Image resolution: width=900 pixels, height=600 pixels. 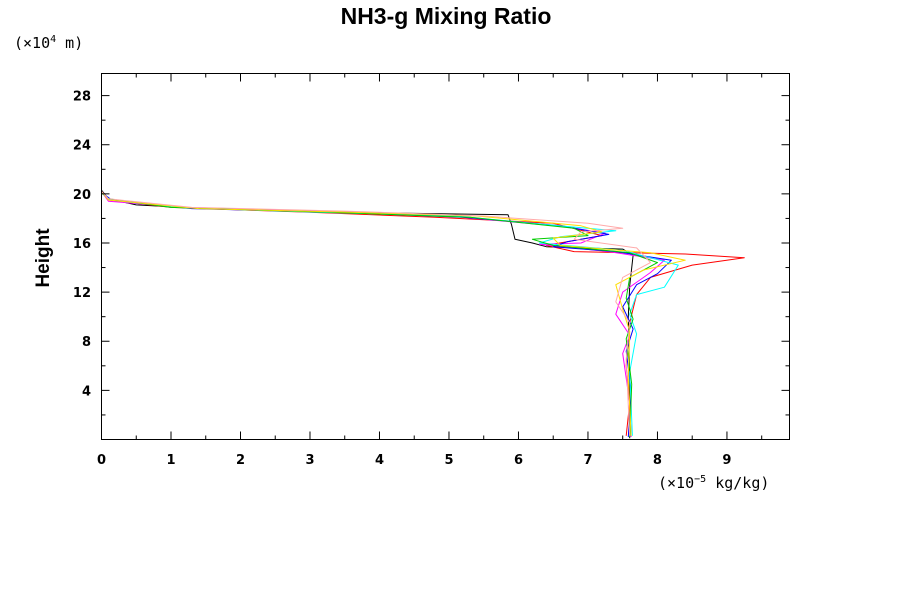 I want to click on x-tick-label: 7, so click(x=587, y=460).